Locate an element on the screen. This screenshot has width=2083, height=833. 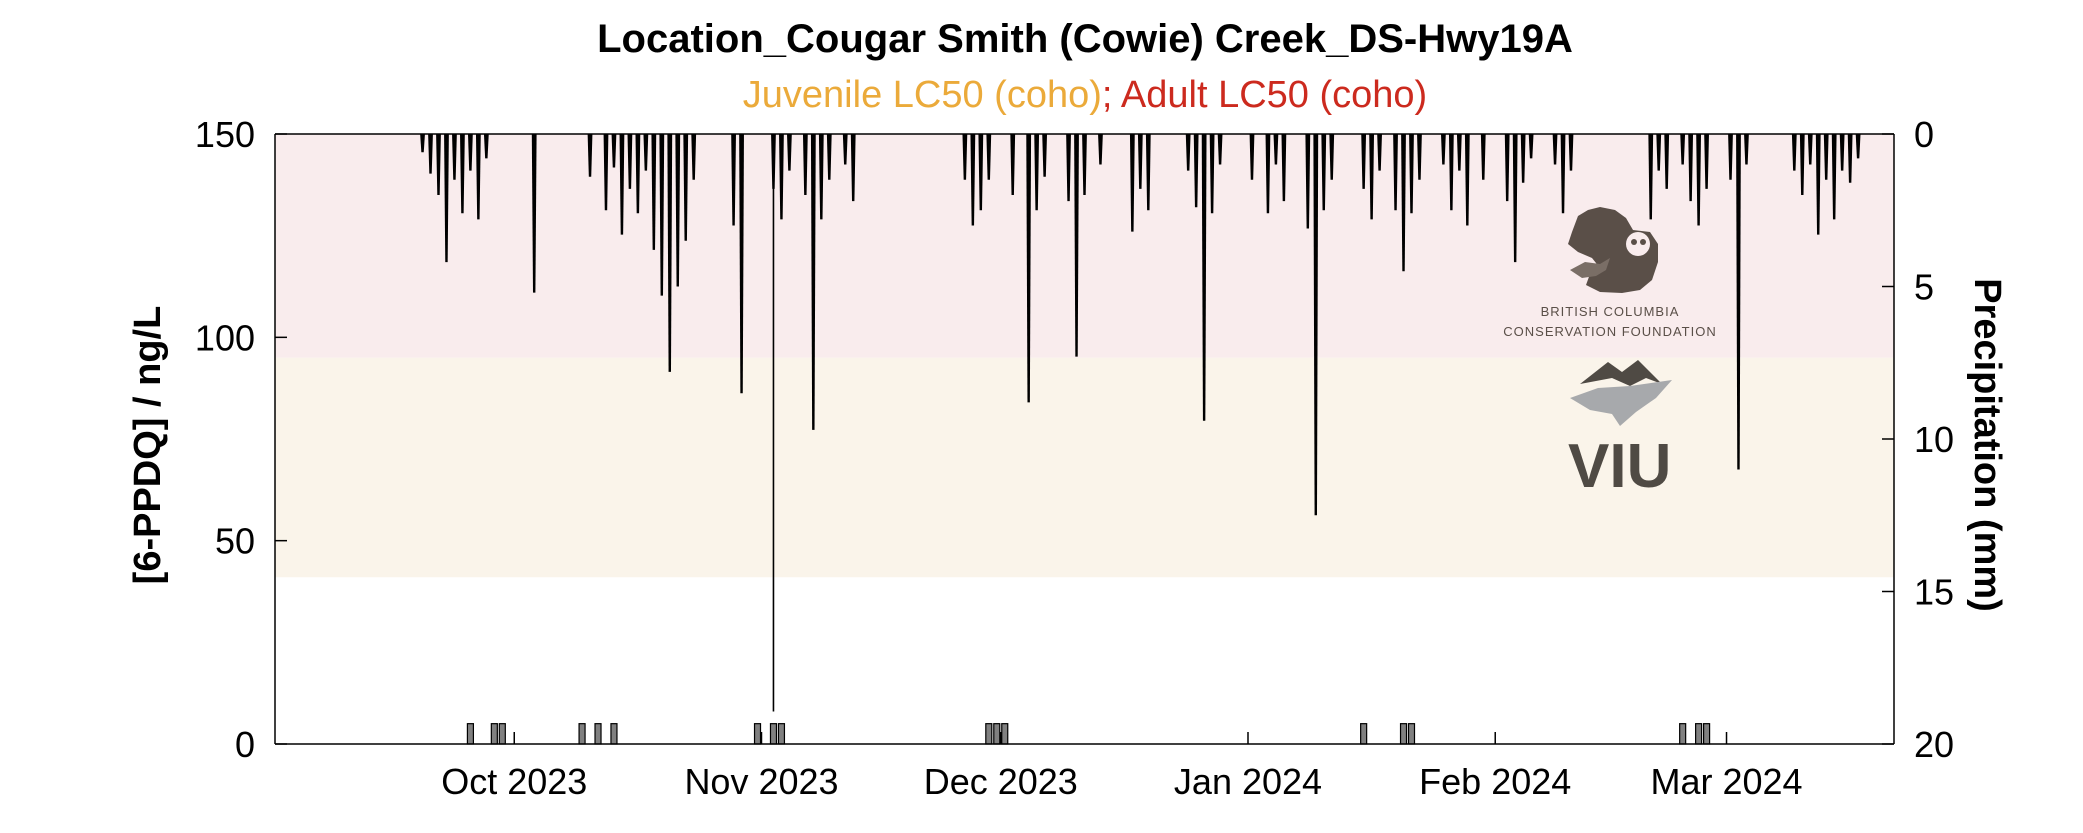
bccf-logo: BRITISH COLUMBIA CONSERVATION FOUNDATION is located at coordinates (1609, 273).